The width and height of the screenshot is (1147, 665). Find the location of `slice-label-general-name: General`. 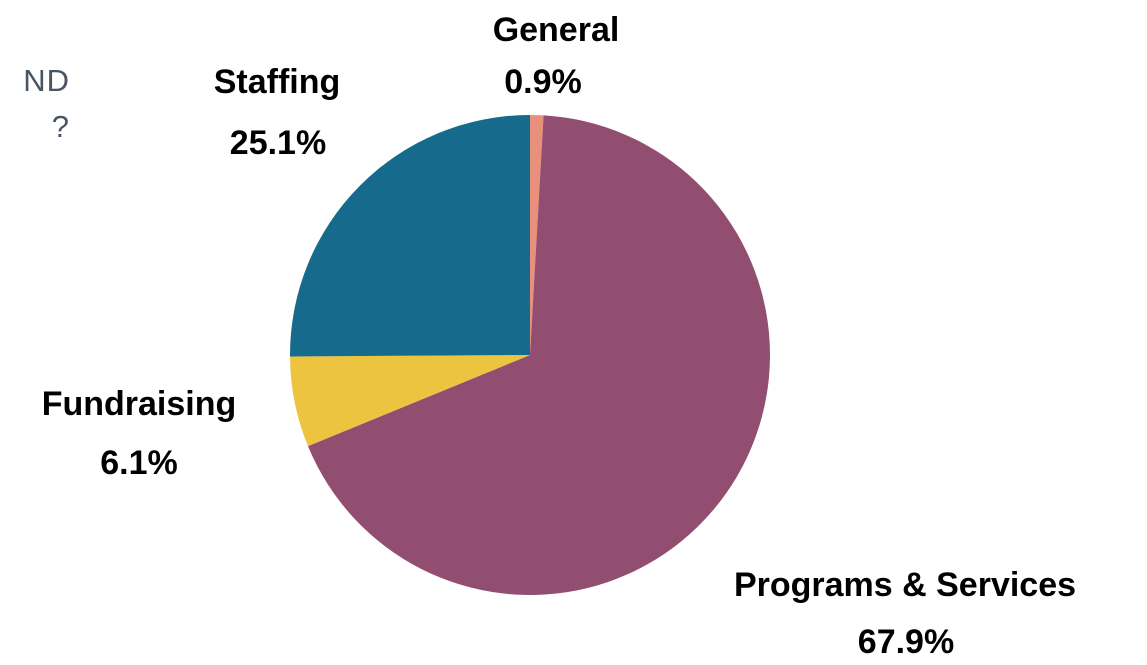

slice-label-general-name: General is located at coordinates (556, 30).